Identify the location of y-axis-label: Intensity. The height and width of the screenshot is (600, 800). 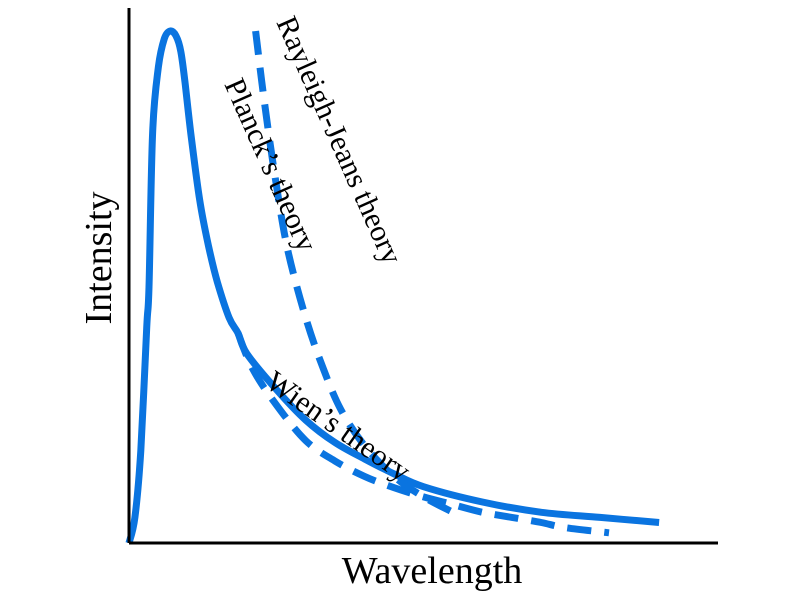
(99, 258).